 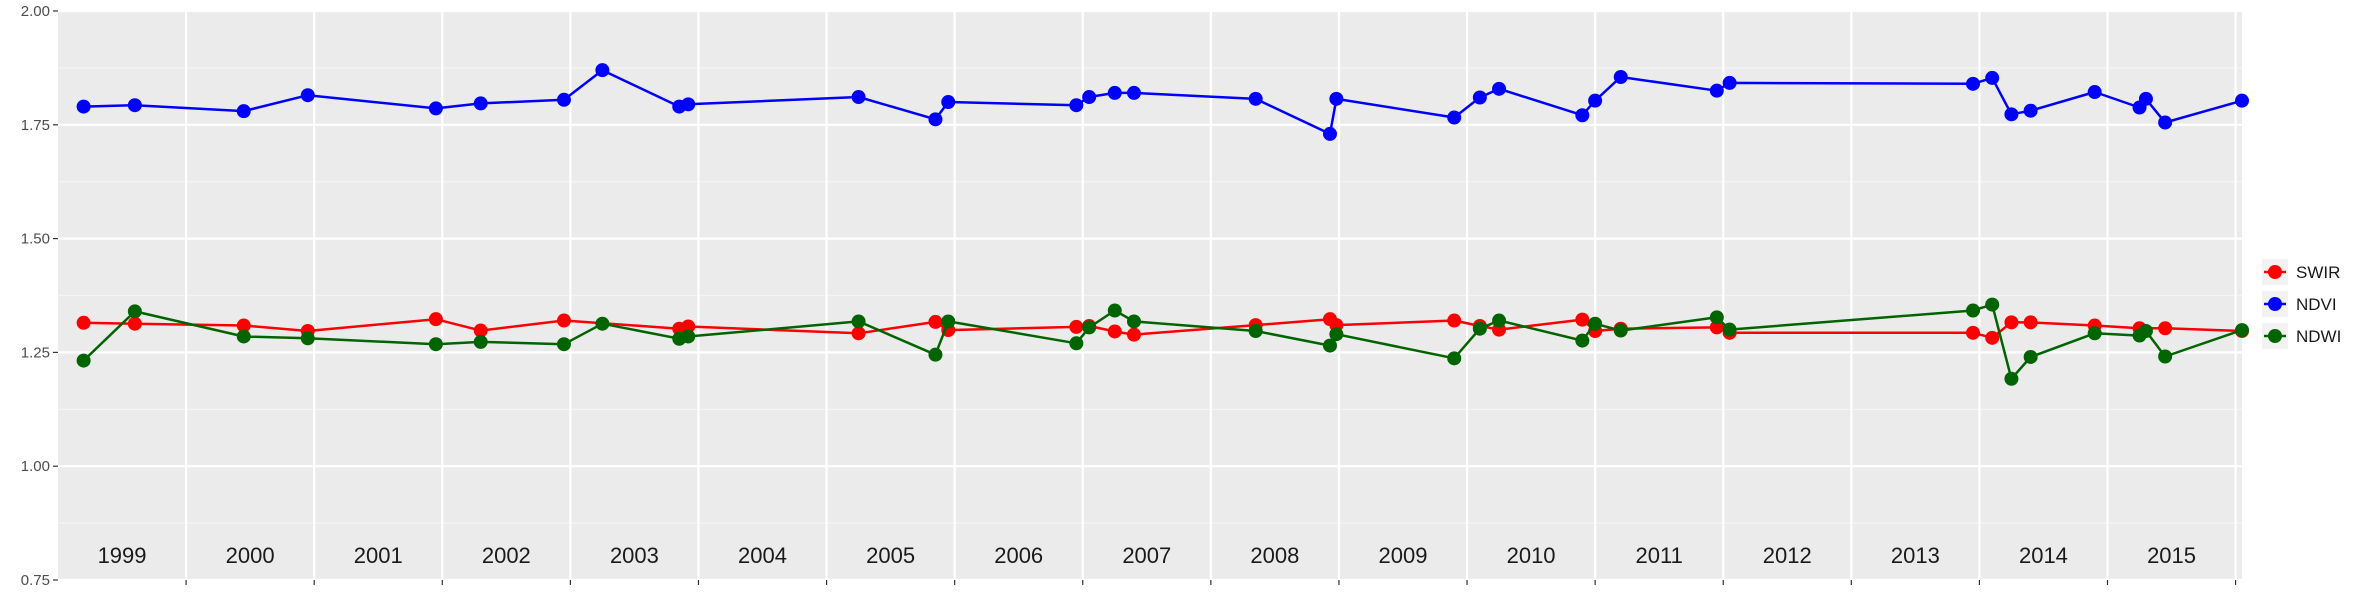 I want to click on legend-item-ndwi: NDWI, so click(x=2301, y=336).